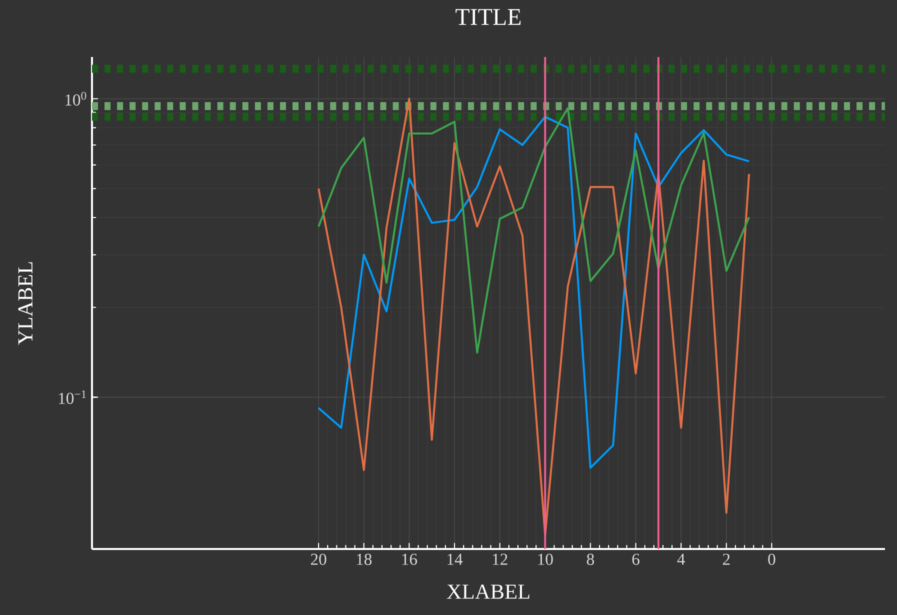  What do you see at coordinates (318, 559) in the screenshot?
I see `x-tick-label: 20` at bounding box center [318, 559].